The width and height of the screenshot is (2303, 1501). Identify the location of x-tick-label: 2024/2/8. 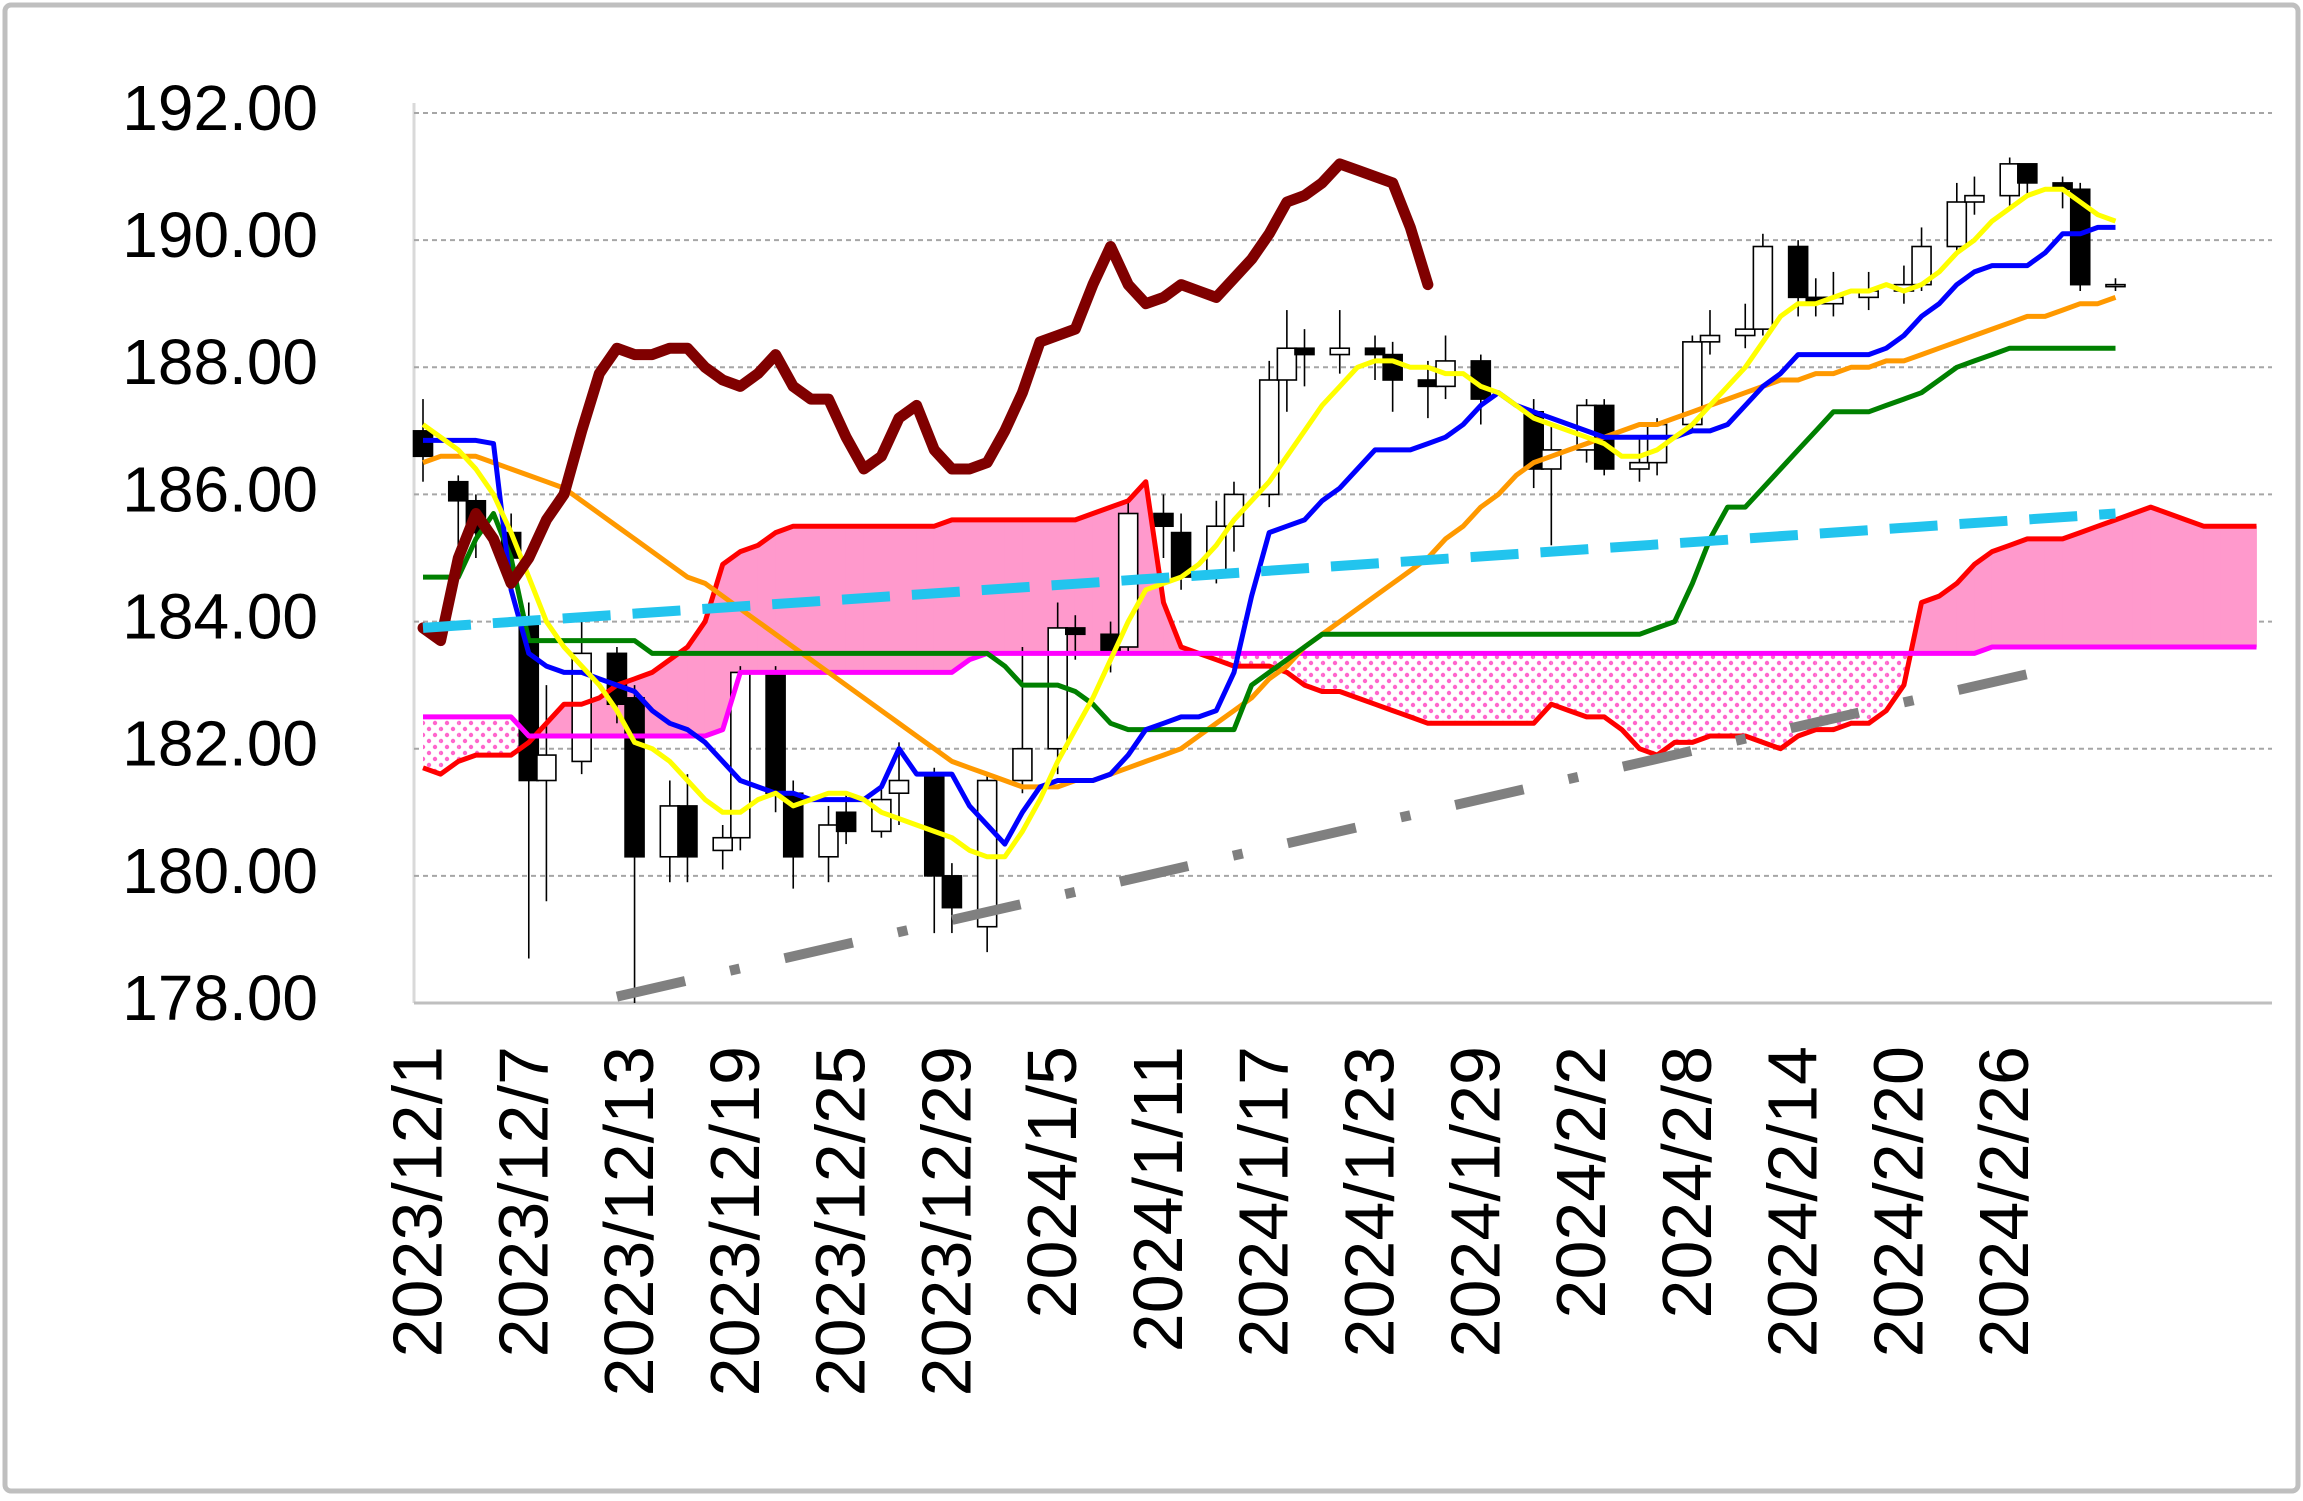
(1687, 1182).